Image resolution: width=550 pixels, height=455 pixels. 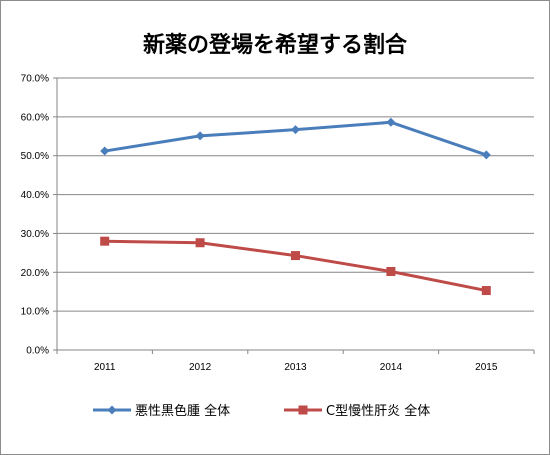 What do you see at coordinates (35, 234) in the screenshot?
I see `y-tick-label: 30.0%` at bounding box center [35, 234].